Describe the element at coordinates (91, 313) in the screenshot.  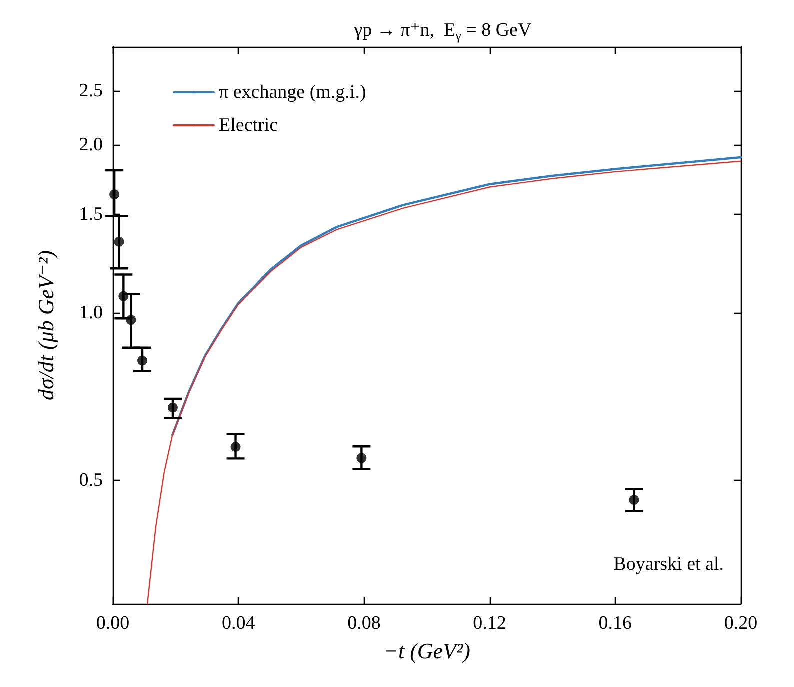
I see `y-tick-label: 1.0` at that location.